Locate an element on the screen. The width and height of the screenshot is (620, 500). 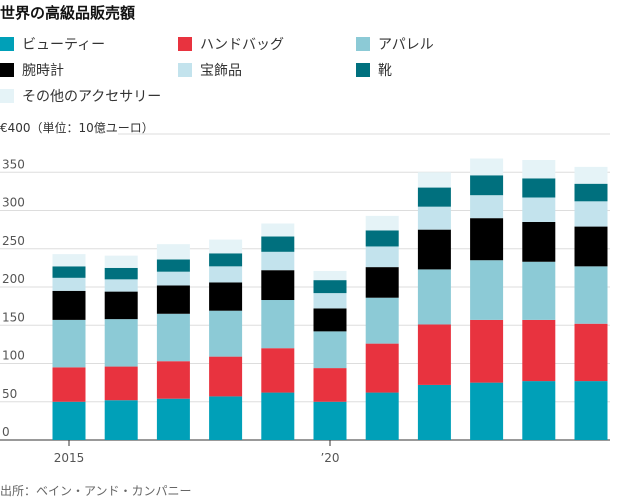
y-tick-label: 50 is located at coordinates (9, 394).